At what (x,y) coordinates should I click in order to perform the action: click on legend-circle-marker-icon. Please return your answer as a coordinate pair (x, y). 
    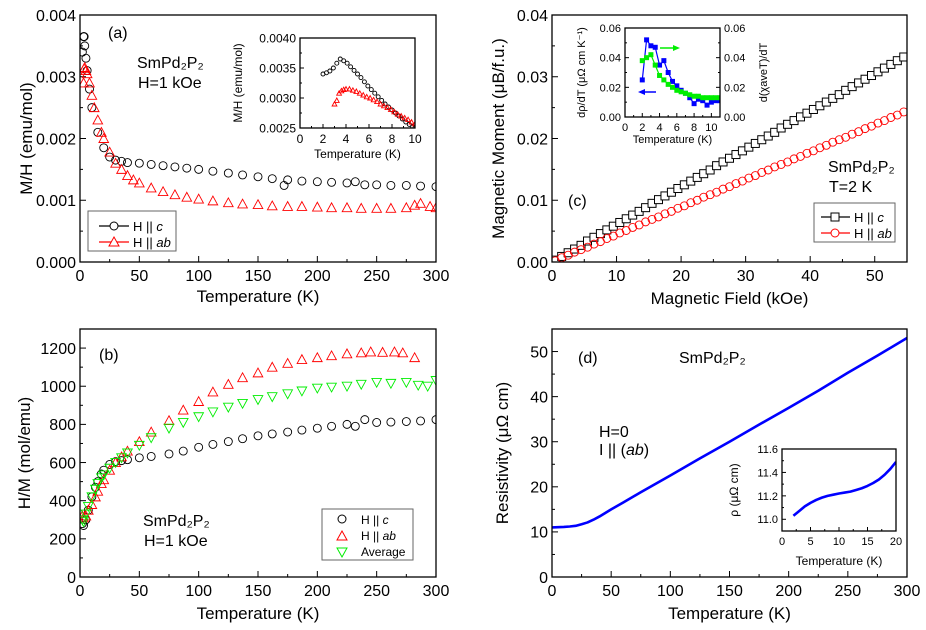
    Looking at the image, I should click on (114, 226).